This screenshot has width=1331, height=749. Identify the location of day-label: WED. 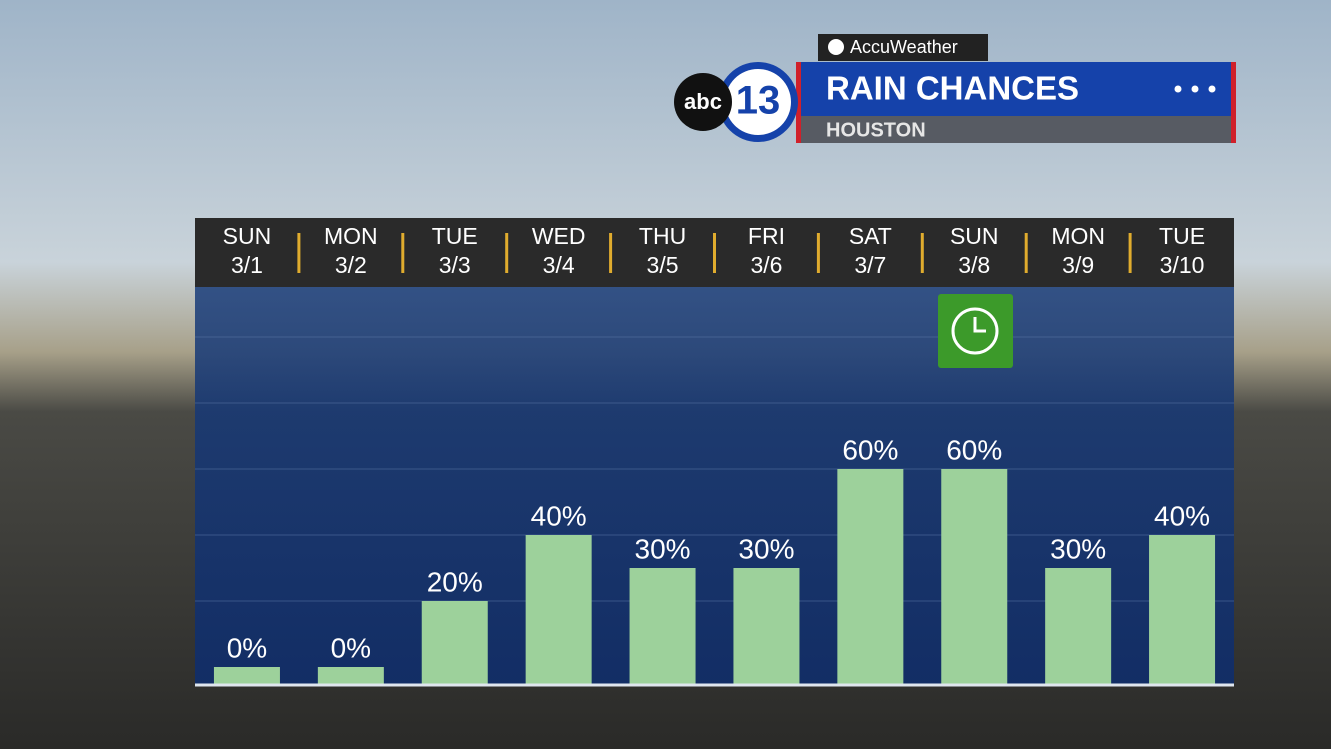
(559, 236).